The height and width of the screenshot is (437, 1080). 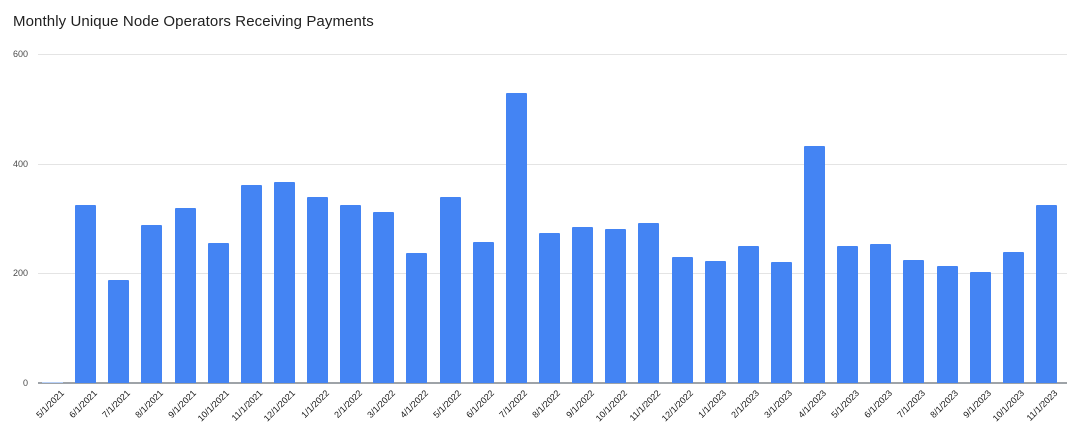 What do you see at coordinates (552, 383) in the screenshot?
I see `x-axis-line` at bounding box center [552, 383].